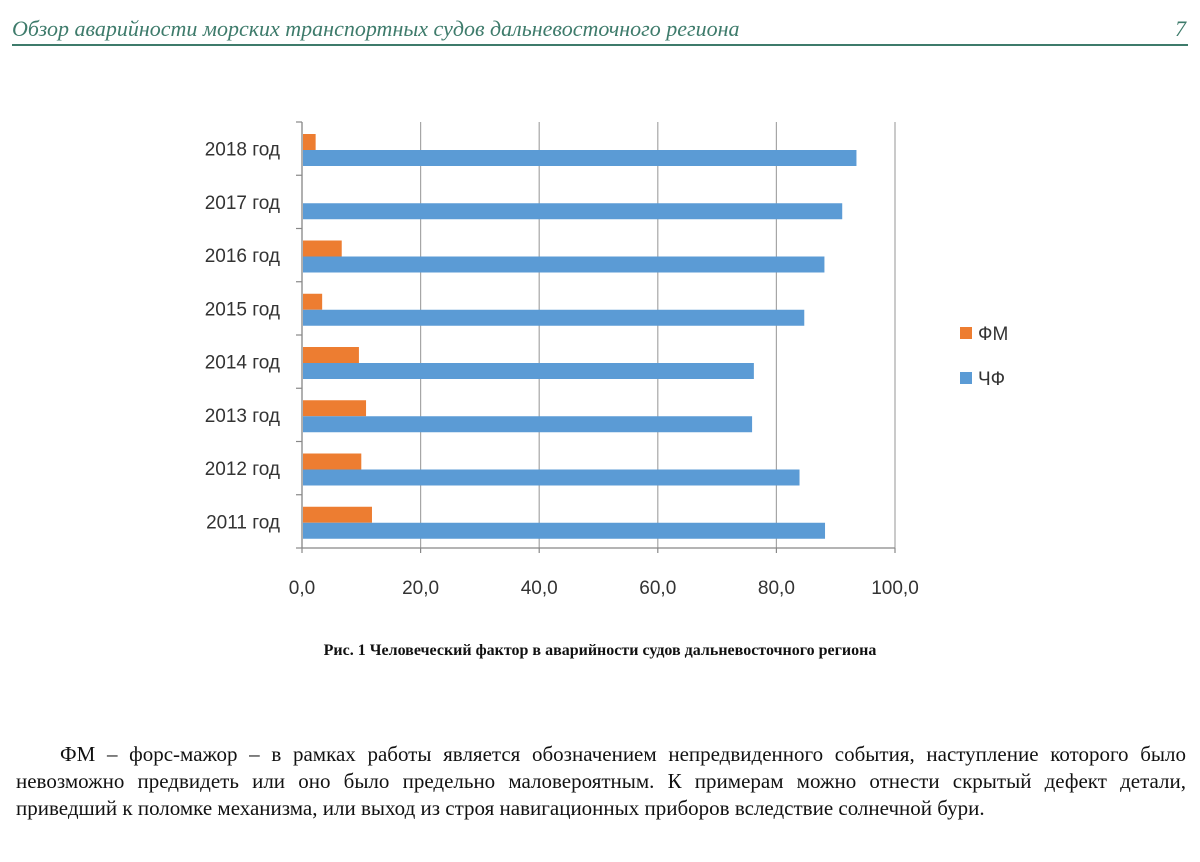 This screenshot has width=1200, height=862. Describe the element at coordinates (991, 379) in the screenshot. I see `legend-label: ЧФ` at that location.